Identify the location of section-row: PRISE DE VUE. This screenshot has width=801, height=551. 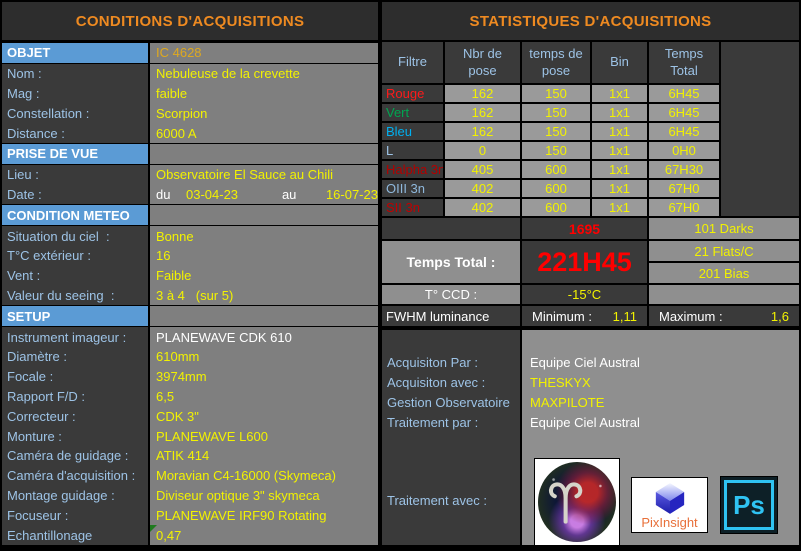
(190, 153).